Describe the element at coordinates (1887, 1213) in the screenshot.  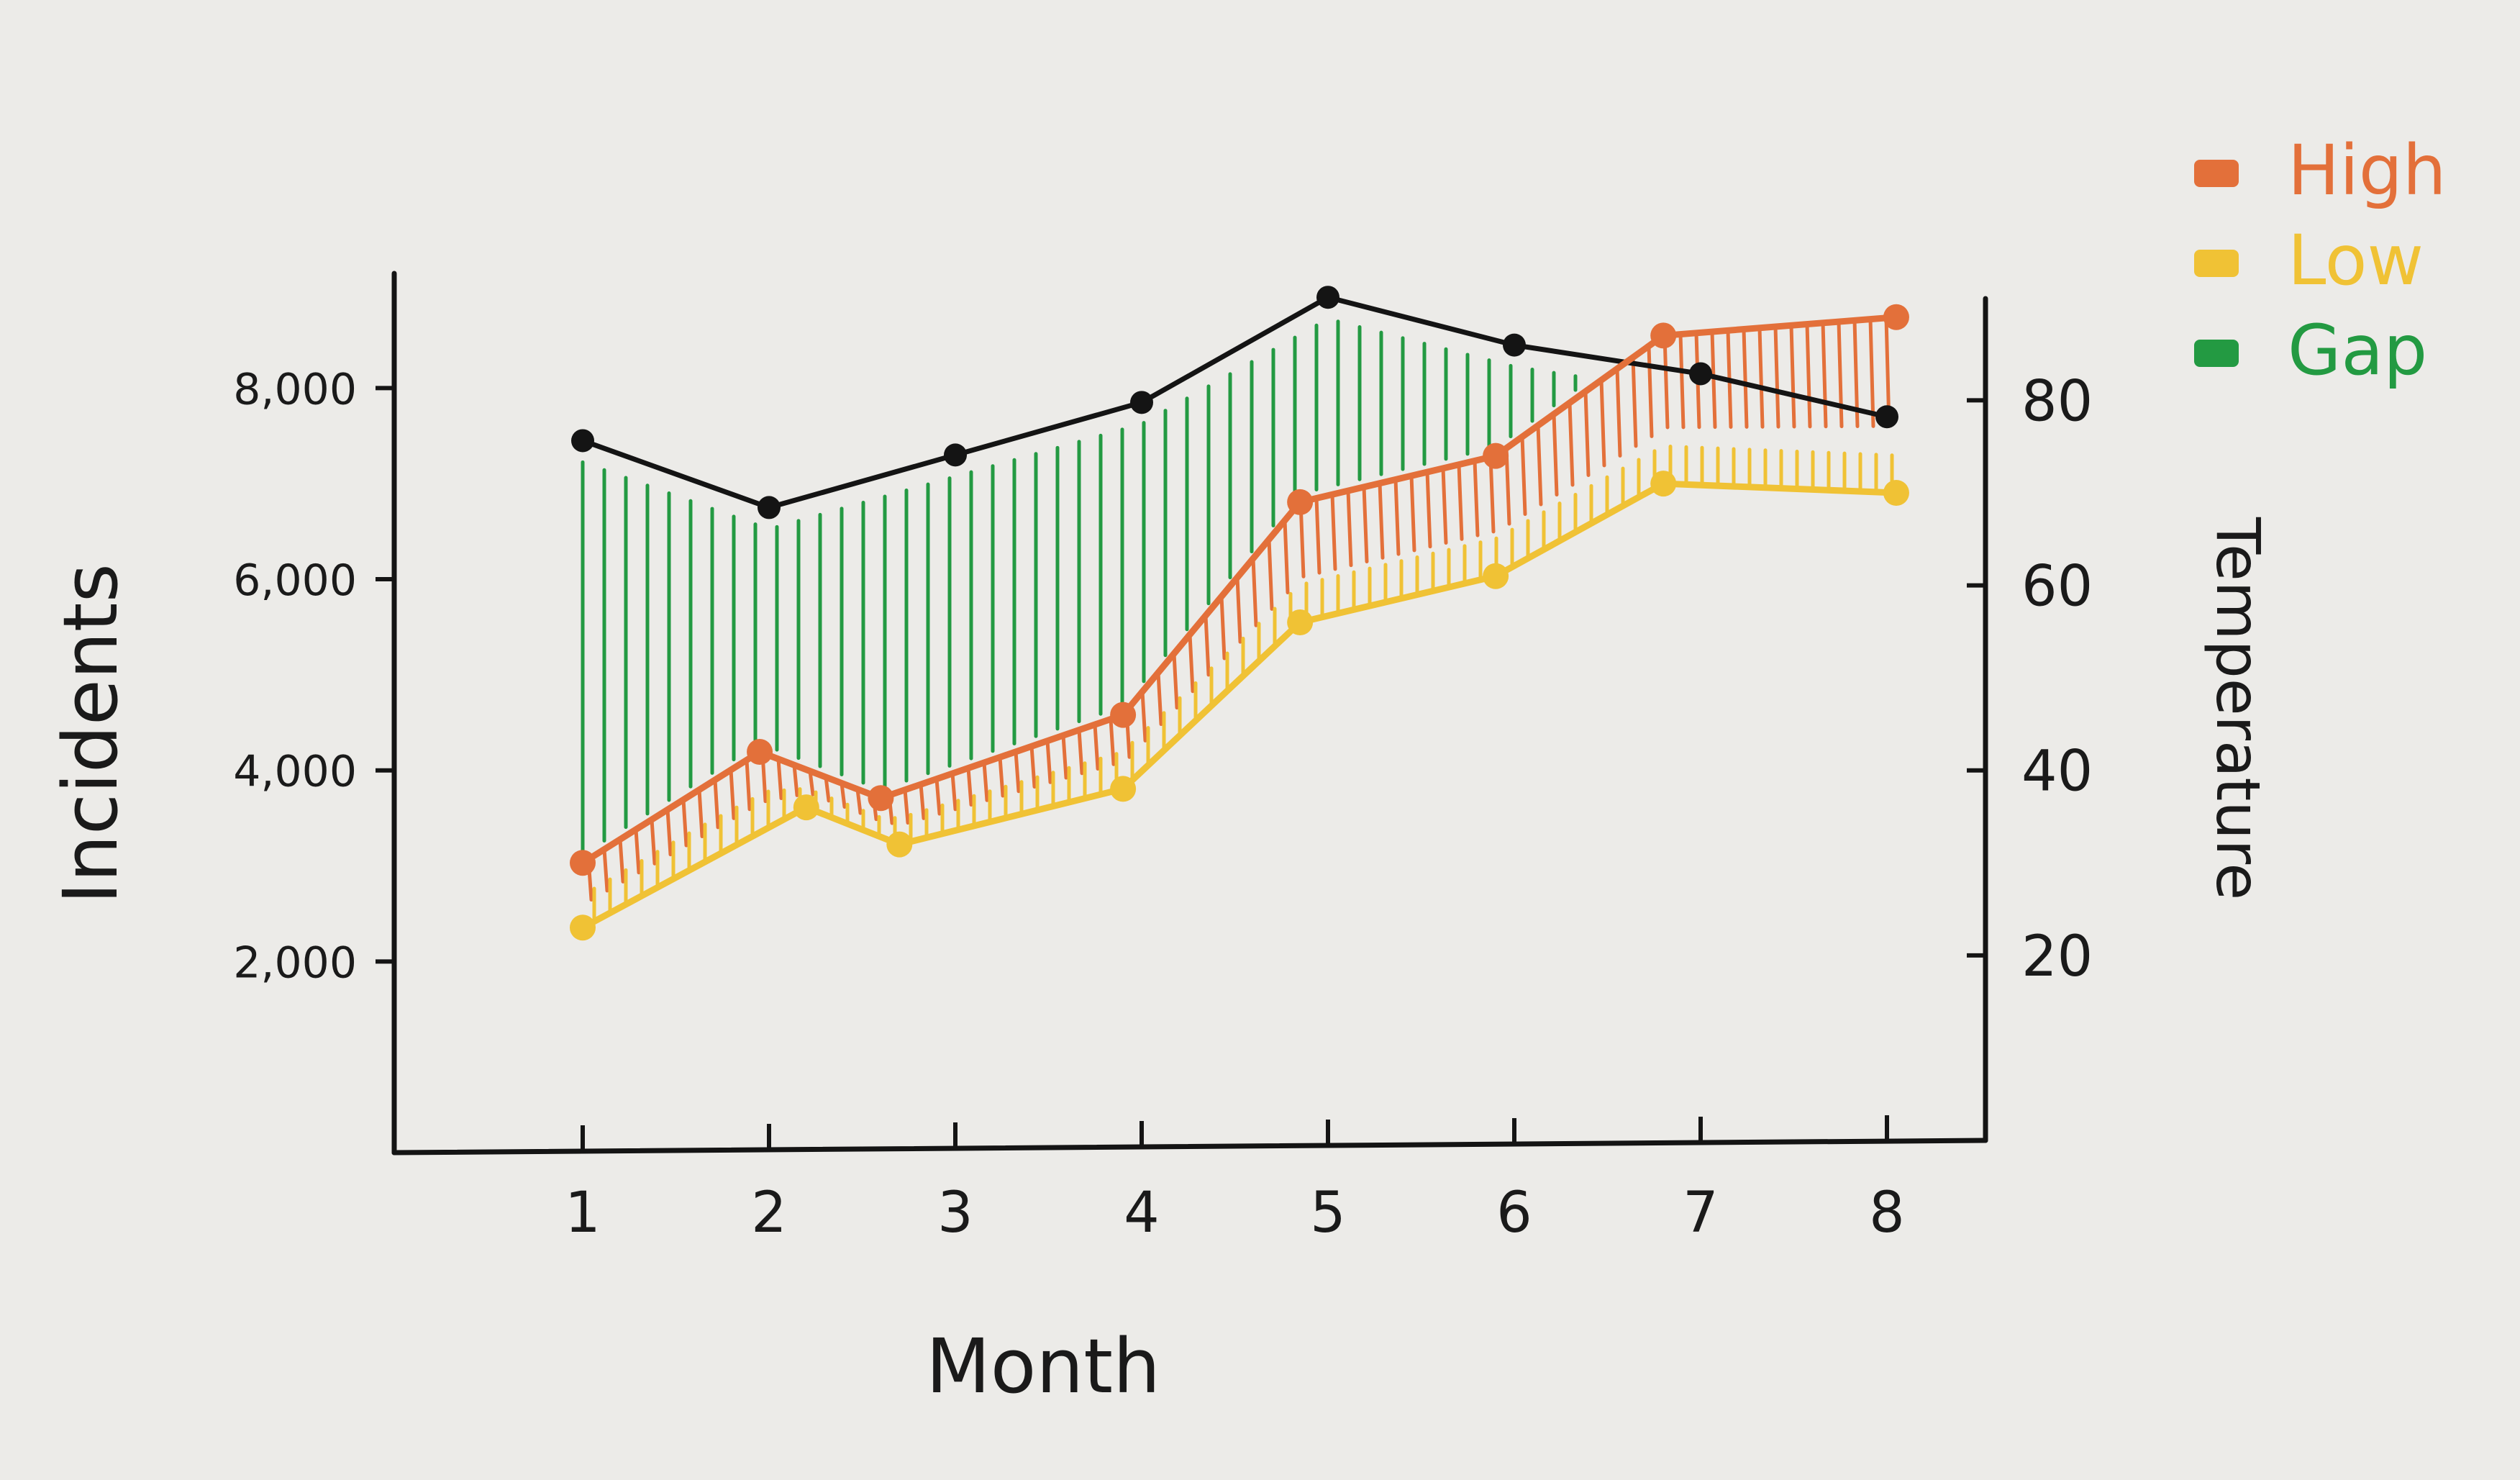
I see `x-tick-label: 8` at that location.